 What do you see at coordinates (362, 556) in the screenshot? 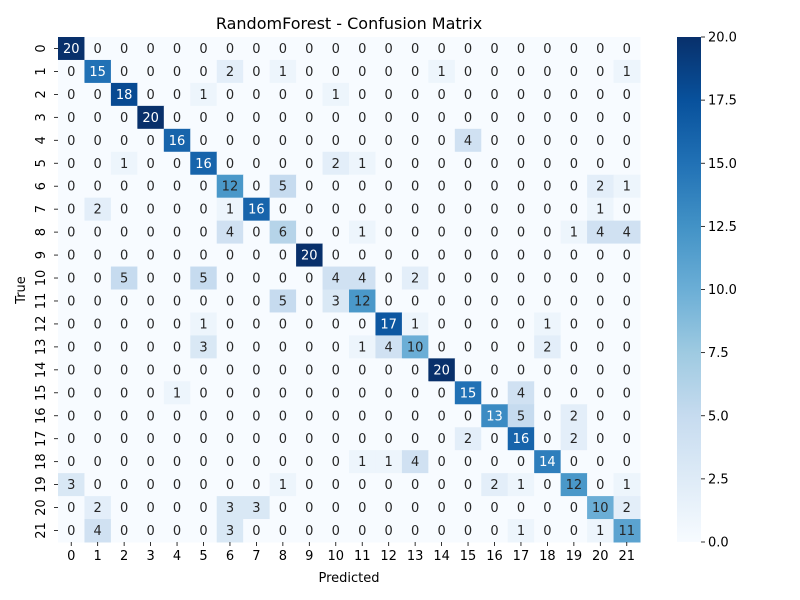
I see `x-tick-label: 11` at bounding box center [362, 556].